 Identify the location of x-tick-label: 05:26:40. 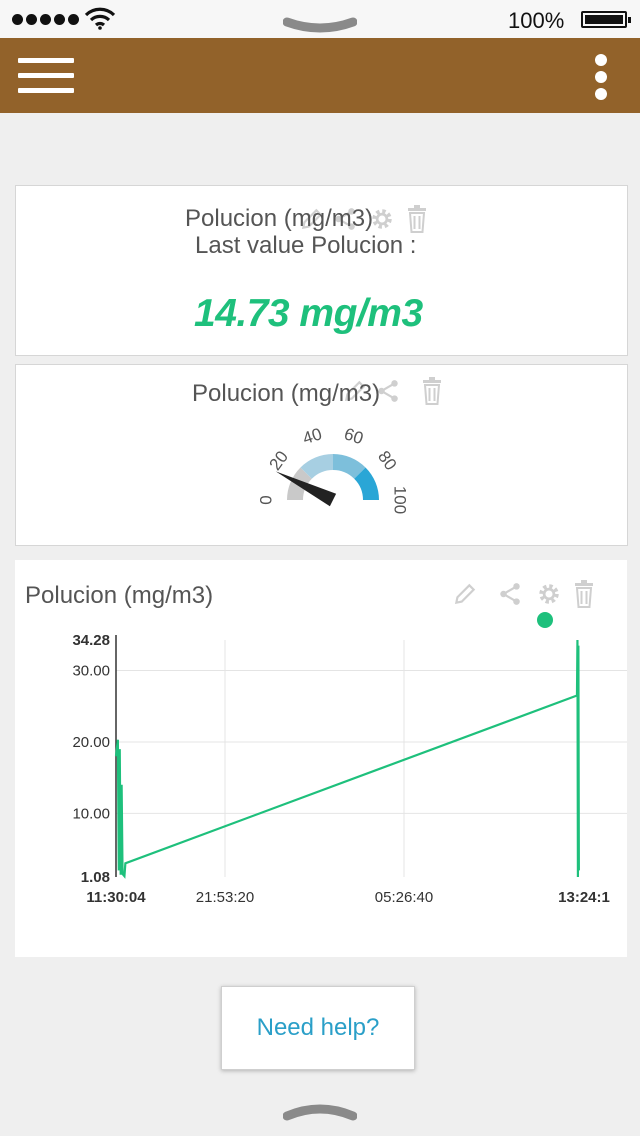
(404, 897).